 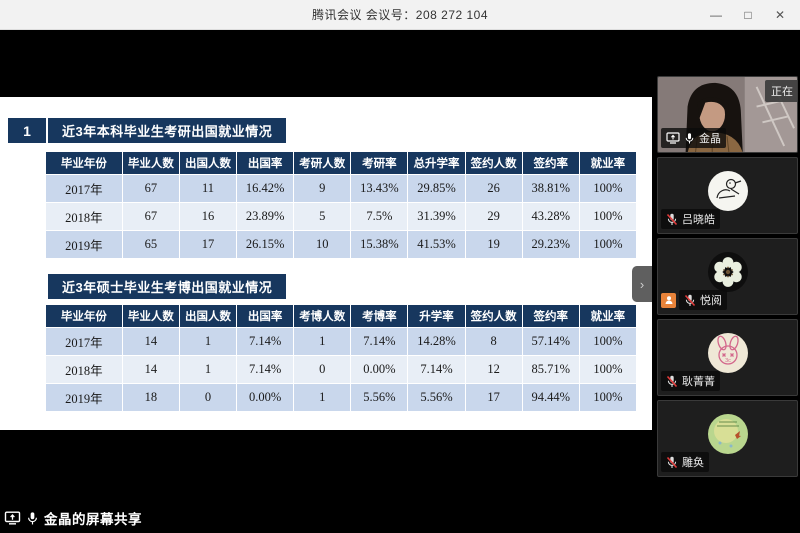 What do you see at coordinates (167, 130) in the screenshot?
I see `table-title-undergrad: 近3年本科毕业生考研出国就业情况` at bounding box center [167, 130].